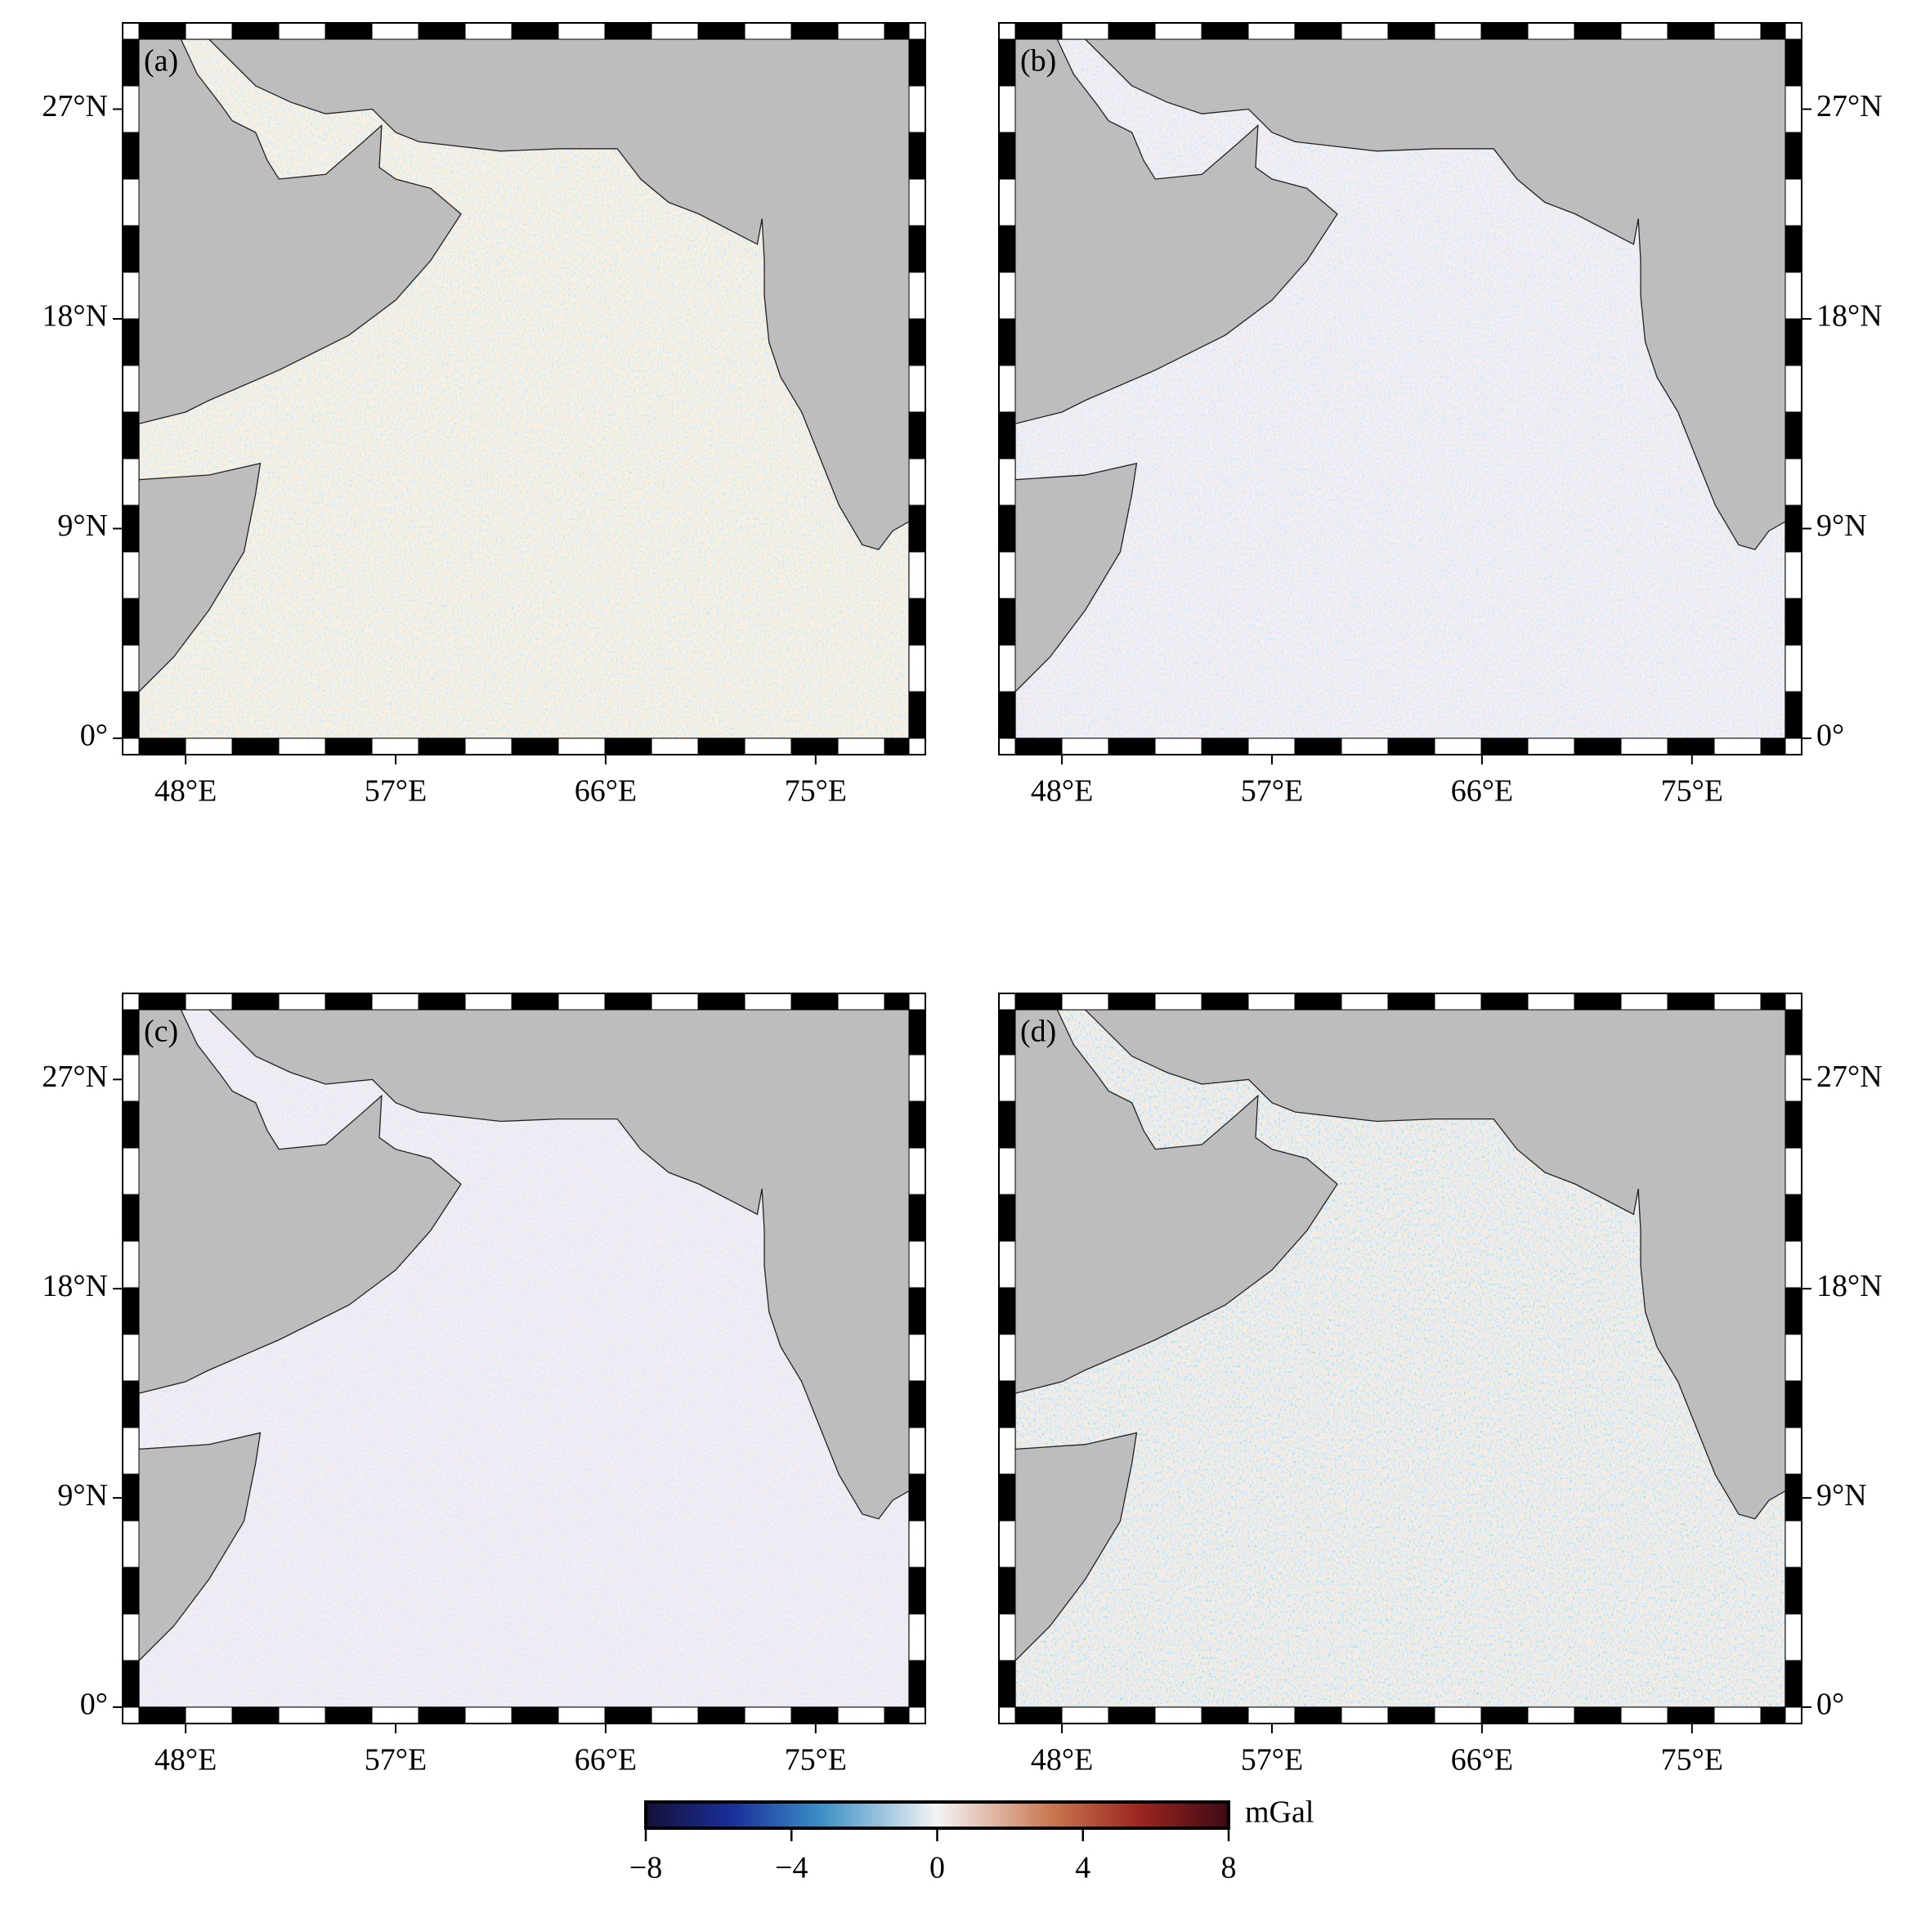  Describe the element at coordinates (1038, 61) in the screenshot. I see `panel-label: (b)` at that location.